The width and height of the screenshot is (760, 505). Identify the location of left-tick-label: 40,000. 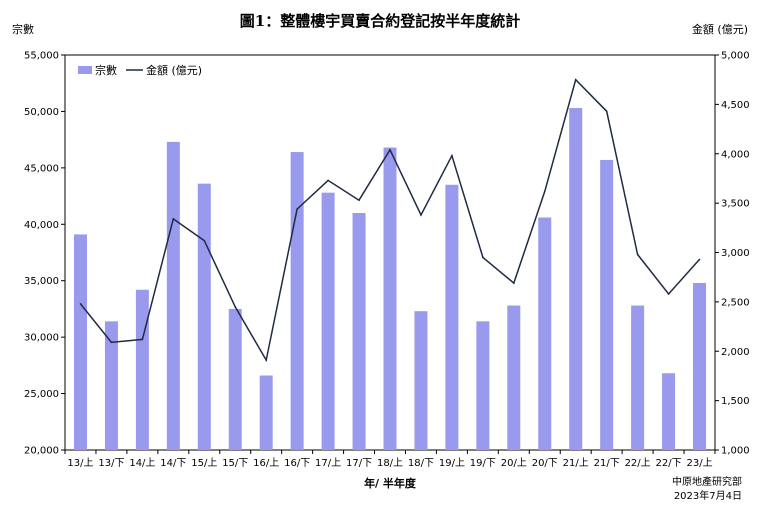
(41, 225).